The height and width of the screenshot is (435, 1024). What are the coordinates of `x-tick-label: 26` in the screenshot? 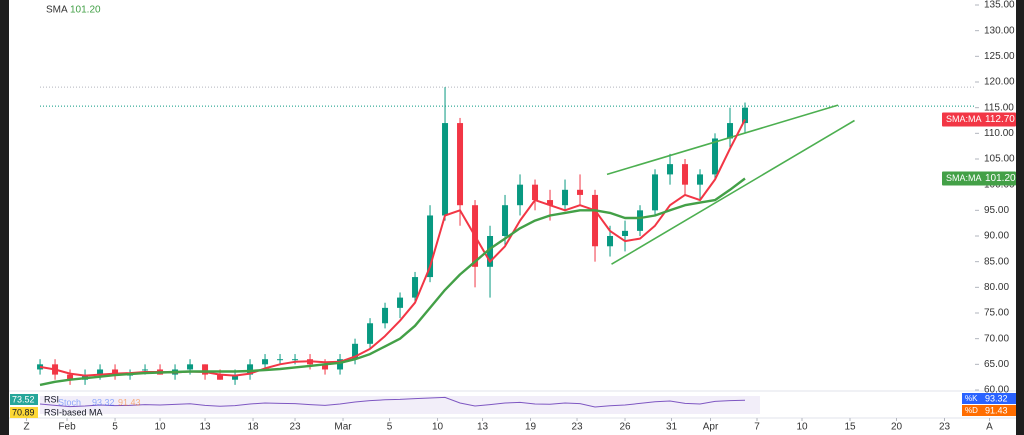 It's located at (625, 427).